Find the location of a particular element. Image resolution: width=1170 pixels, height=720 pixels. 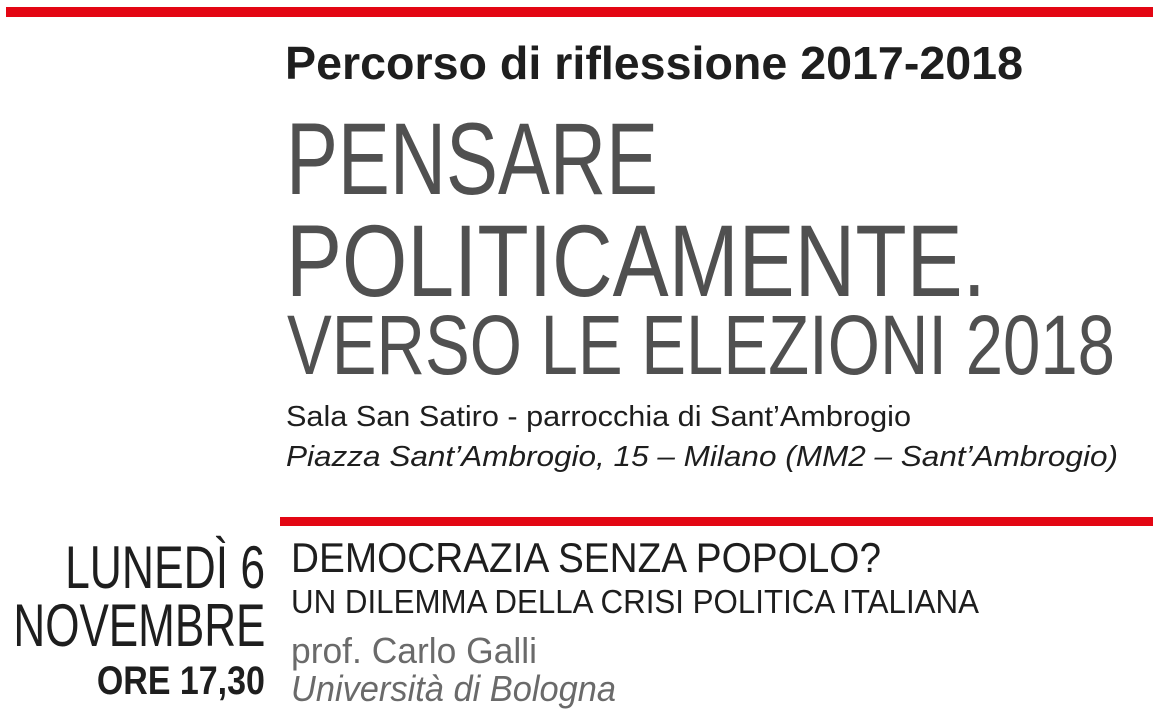

title-line-1: PENSARE is located at coordinates (472, 159).